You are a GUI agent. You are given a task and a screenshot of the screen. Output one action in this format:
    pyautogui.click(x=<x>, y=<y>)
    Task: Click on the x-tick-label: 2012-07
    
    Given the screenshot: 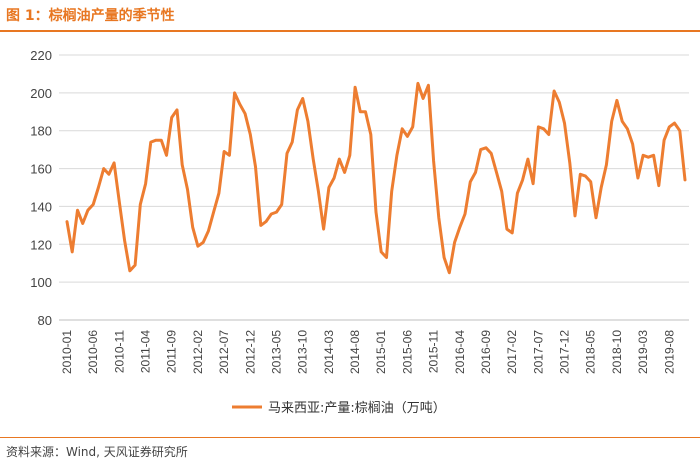 What is the action you would take?
    pyautogui.click(x=224, y=352)
    